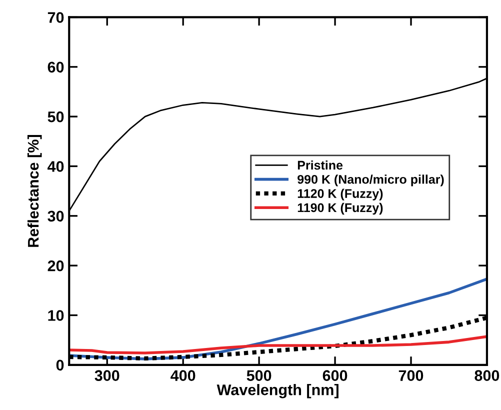 Image resolution: width=501 pixels, height=410 pixels. Describe the element at coordinates (183, 375) in the screenshot. I see `x-tick-label: 400` at that location.